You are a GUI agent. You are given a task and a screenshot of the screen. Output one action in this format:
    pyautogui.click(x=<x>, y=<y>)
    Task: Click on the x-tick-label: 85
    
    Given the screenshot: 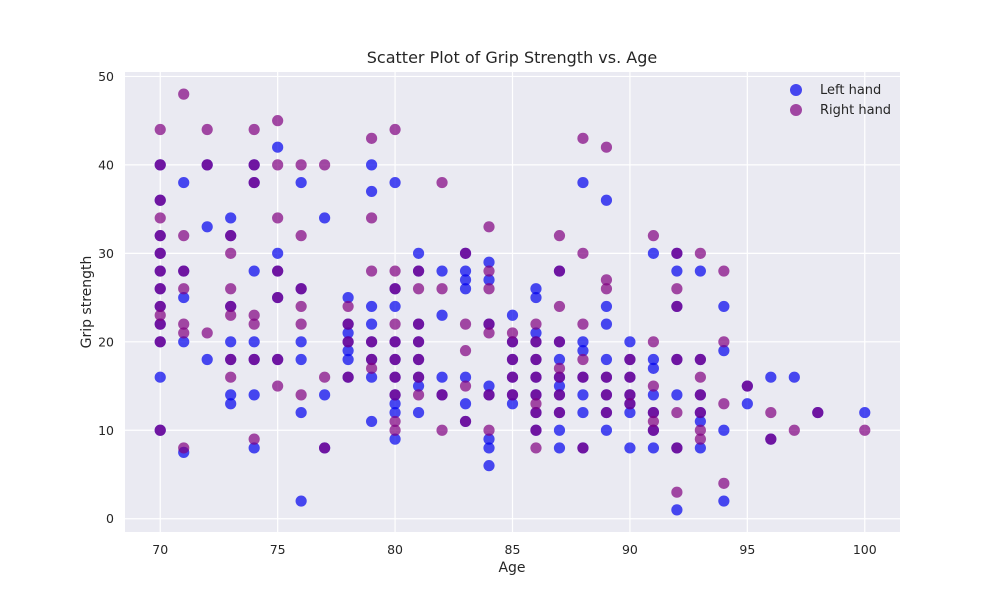 What is the action you would take?
    pyautogui.click(x=513, y=549)
    